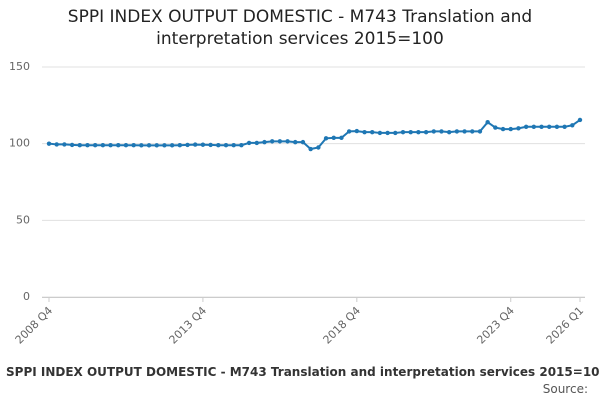 This screenshot has height=400, width=600. What do you see at coordinates (19, 143) in the screenshot?
I see `y-tick-label: 100` at bounding box center [19, 143].